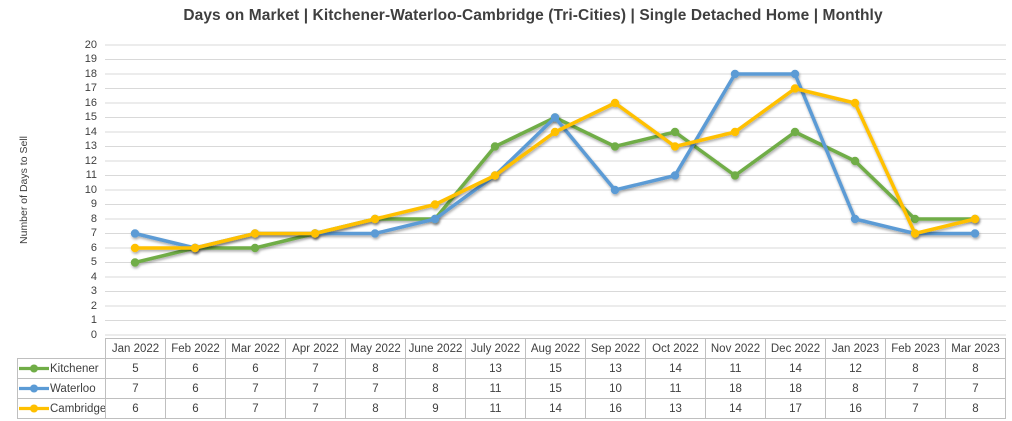 The height and width of the screenshot is (421, 1012). I want to click on y-tick-label: 5, so click(93, 262).